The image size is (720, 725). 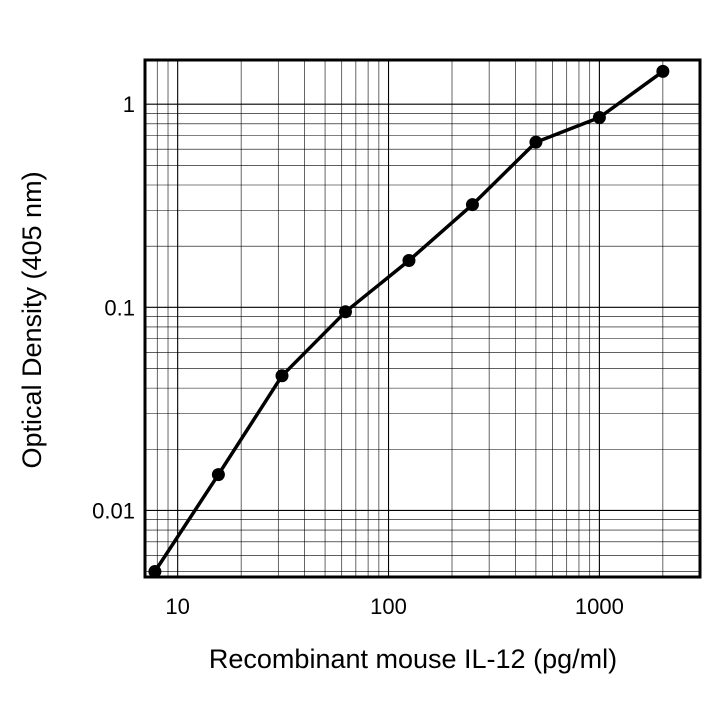 What do you see at coordinates (177, 606) in the screenshot?
I see `x-tick-label: 10` at bounding box center [177, 606].